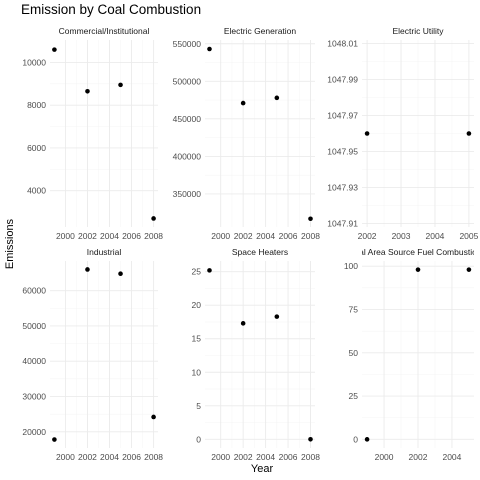  I want to click on facet-strip-label: Electric Utility, so click(418, 31).